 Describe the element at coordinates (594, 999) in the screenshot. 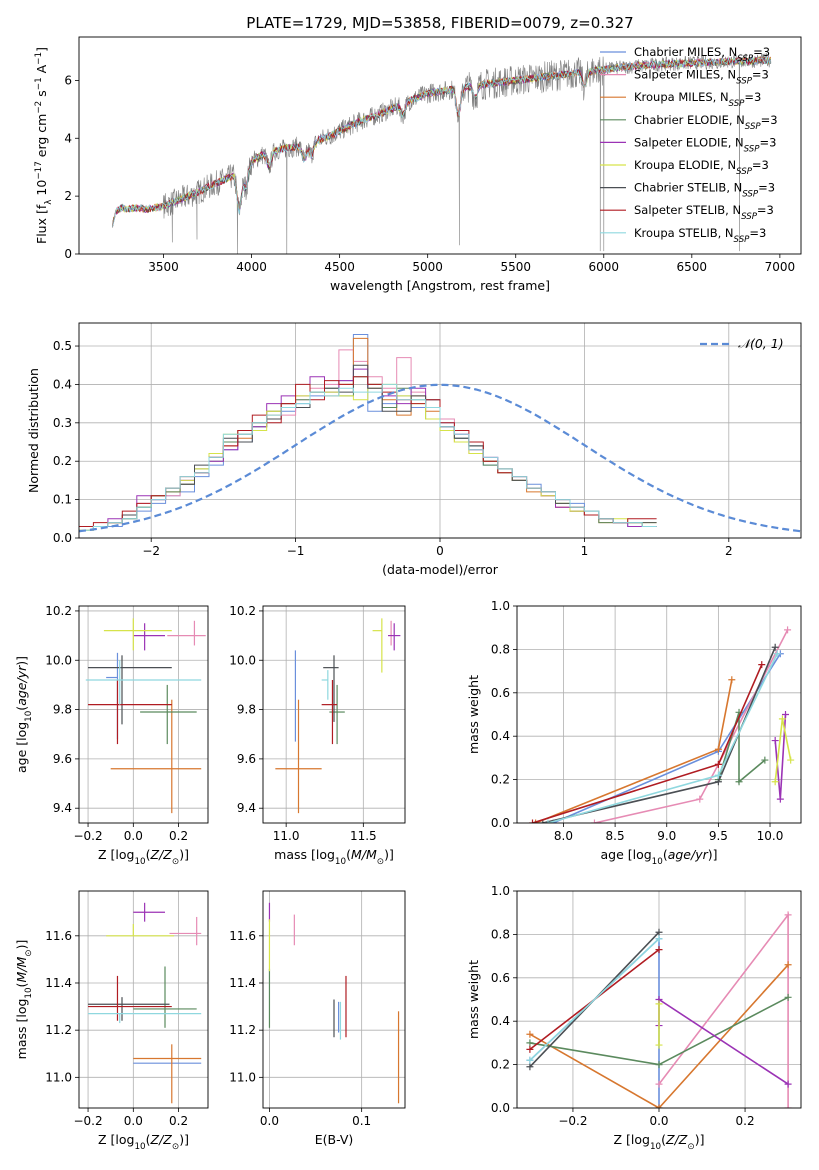

I see `weight_vs_z-line-kroupa-stelib` at that location.